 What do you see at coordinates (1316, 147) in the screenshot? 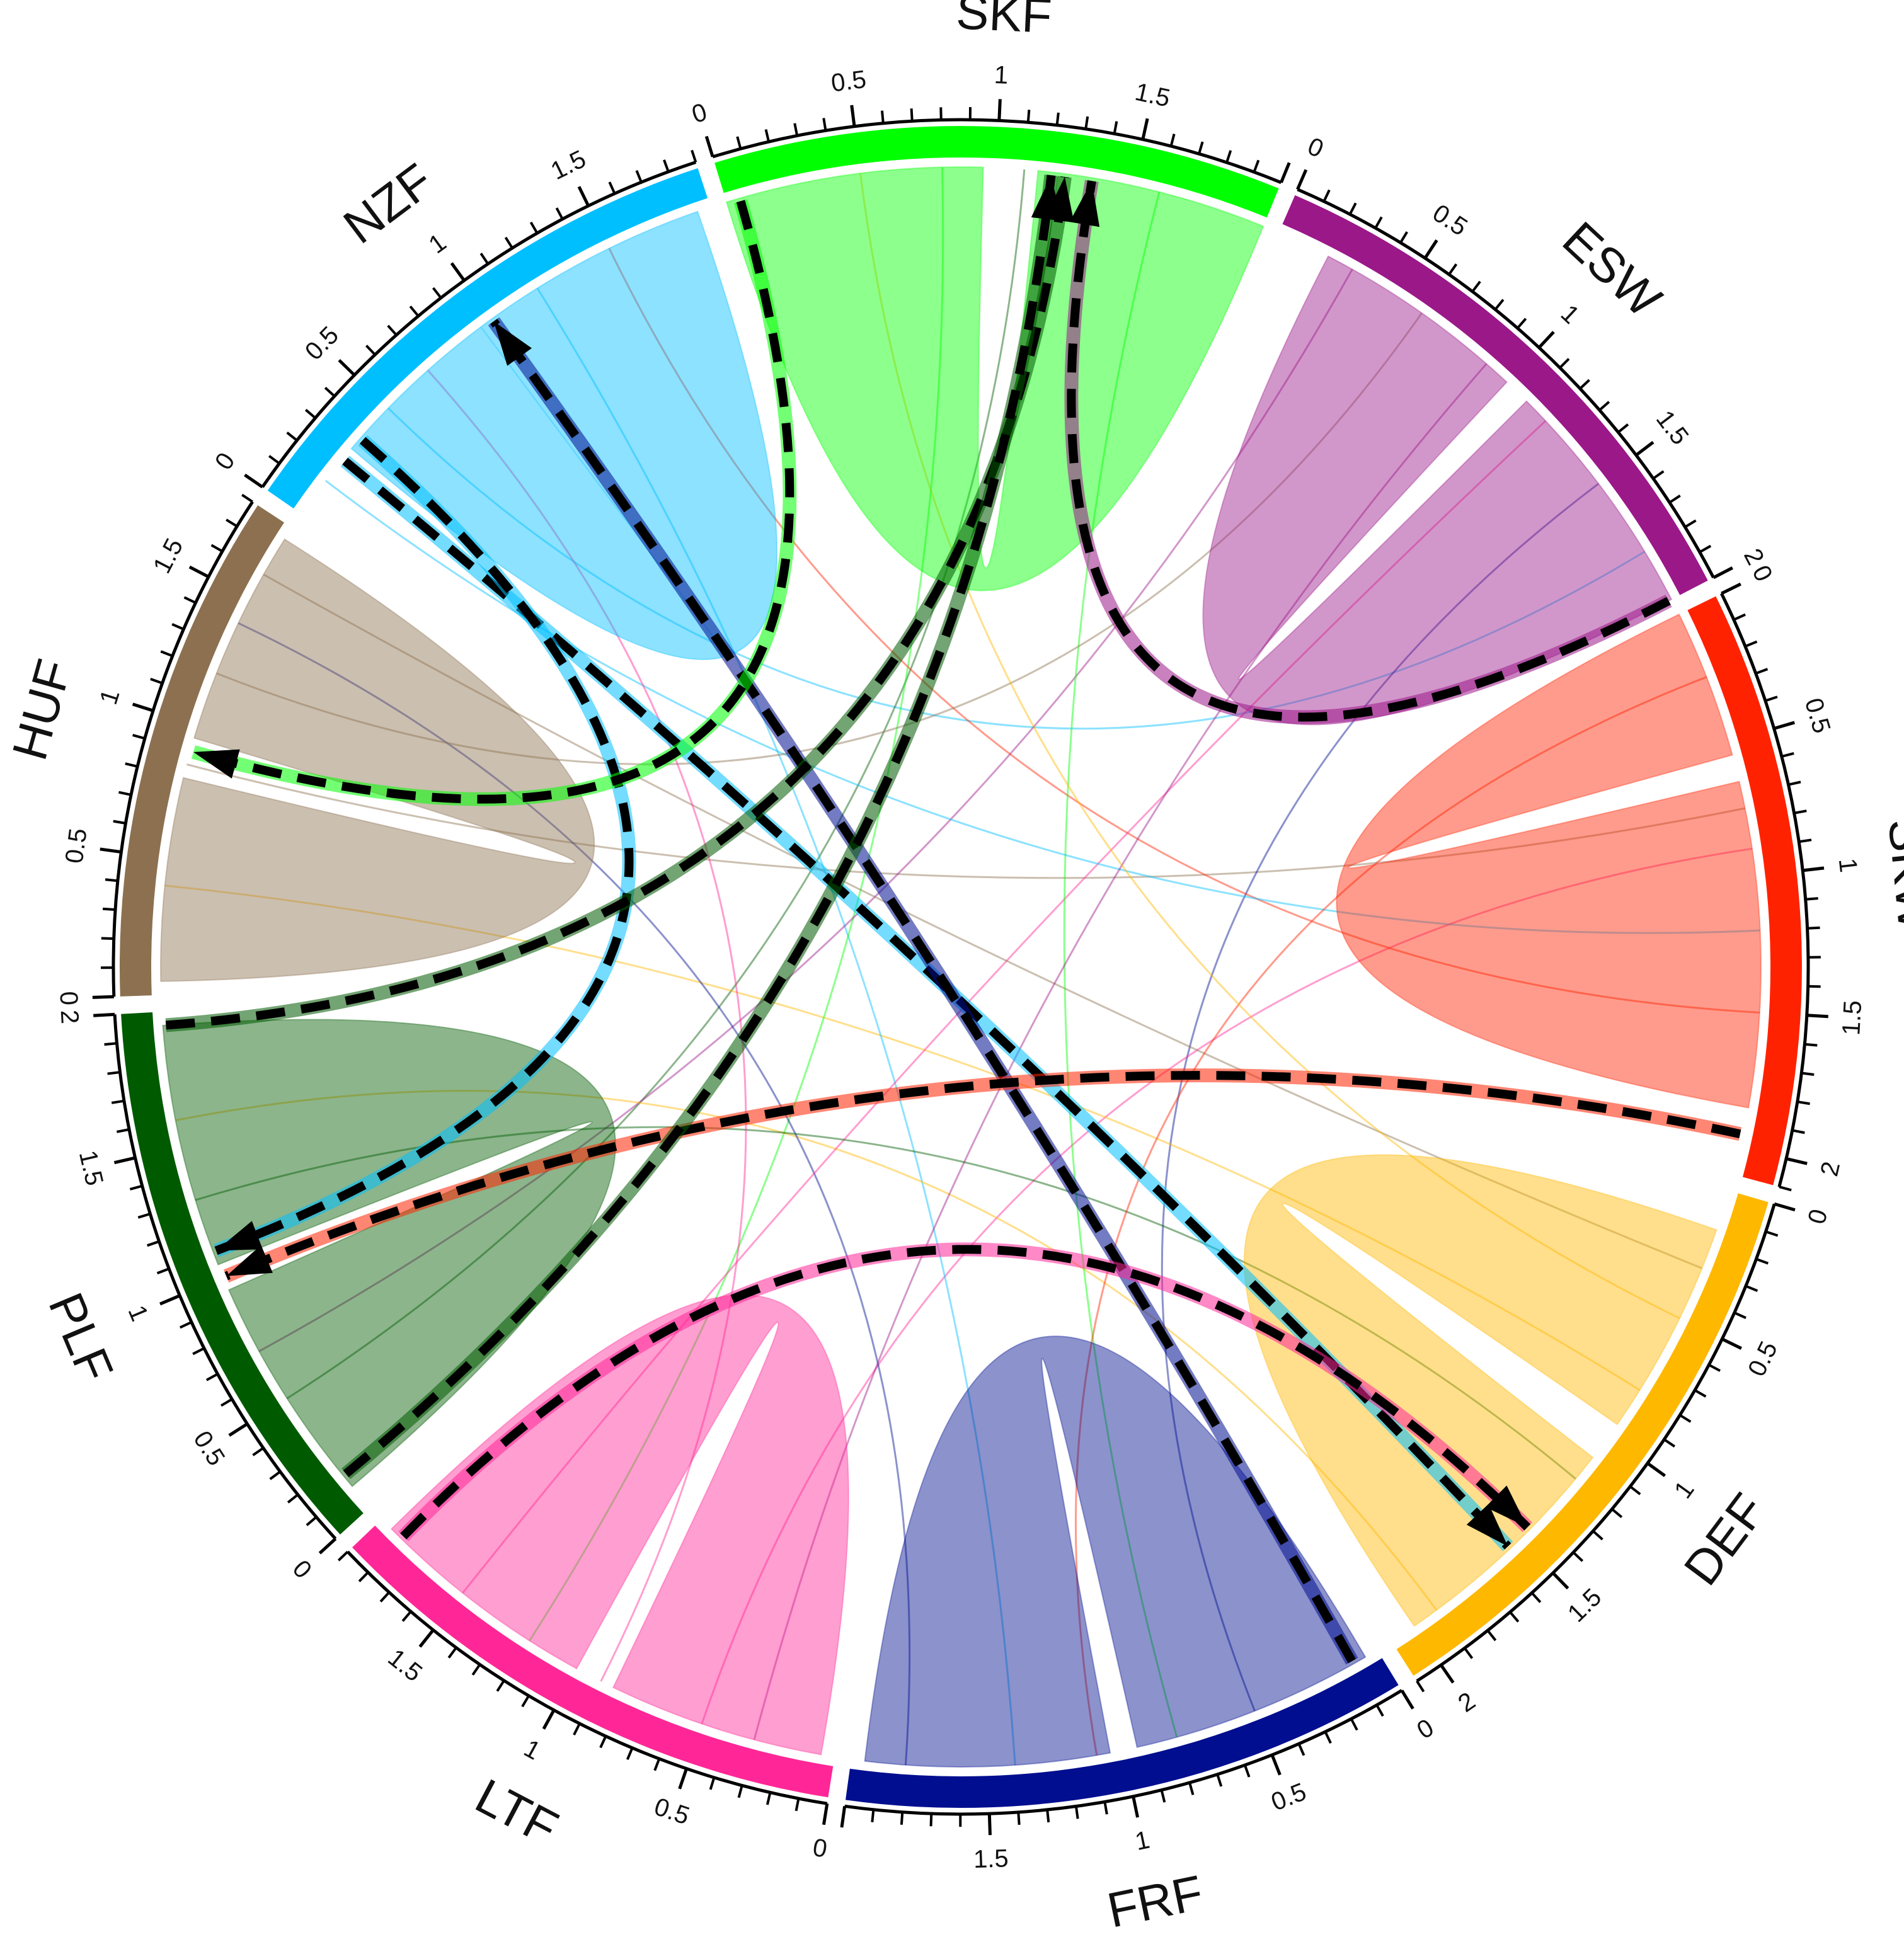
I see `tick-label: 0` at bounding box center [1316, 147].